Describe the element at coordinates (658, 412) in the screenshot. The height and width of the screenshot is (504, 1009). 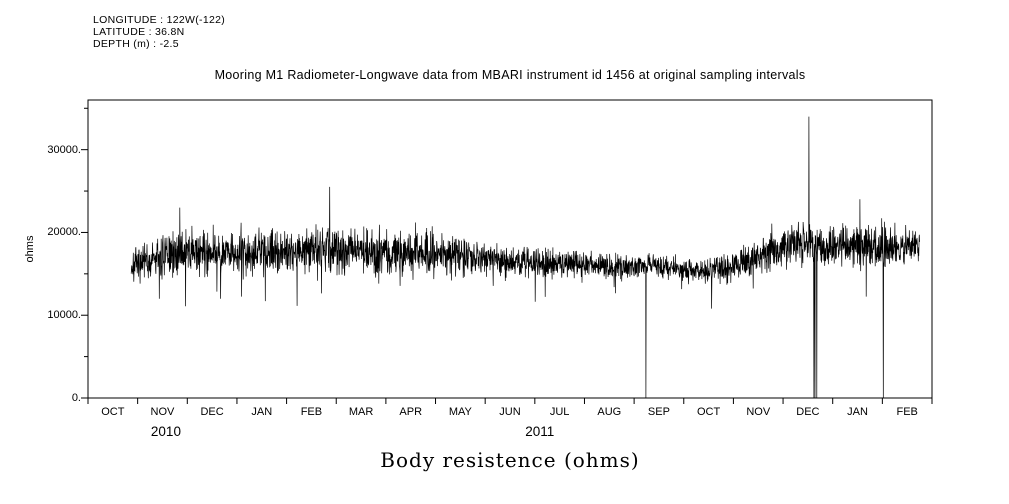
I see `x-tick-label-month: SEP` at that location.